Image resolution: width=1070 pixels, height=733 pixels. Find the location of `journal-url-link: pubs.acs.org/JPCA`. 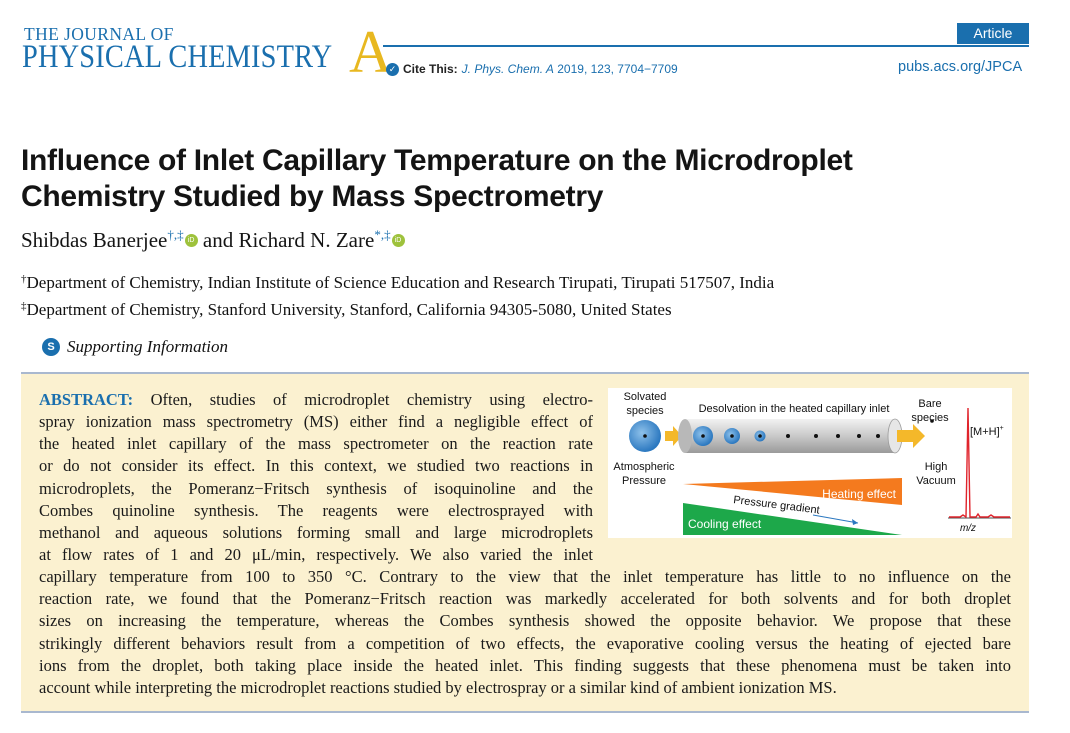

journal-url-link: pubs.acs.org/JPCA is located at coordinates (960, 67).